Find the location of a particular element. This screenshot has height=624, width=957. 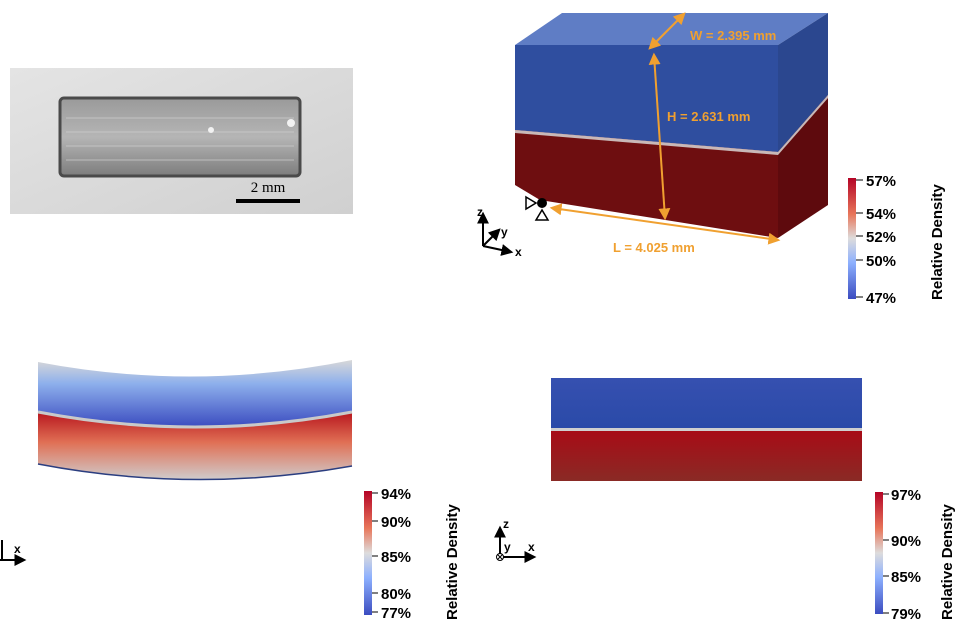

axis-triad-bottom-left: x is located at coordinates (13, 553).